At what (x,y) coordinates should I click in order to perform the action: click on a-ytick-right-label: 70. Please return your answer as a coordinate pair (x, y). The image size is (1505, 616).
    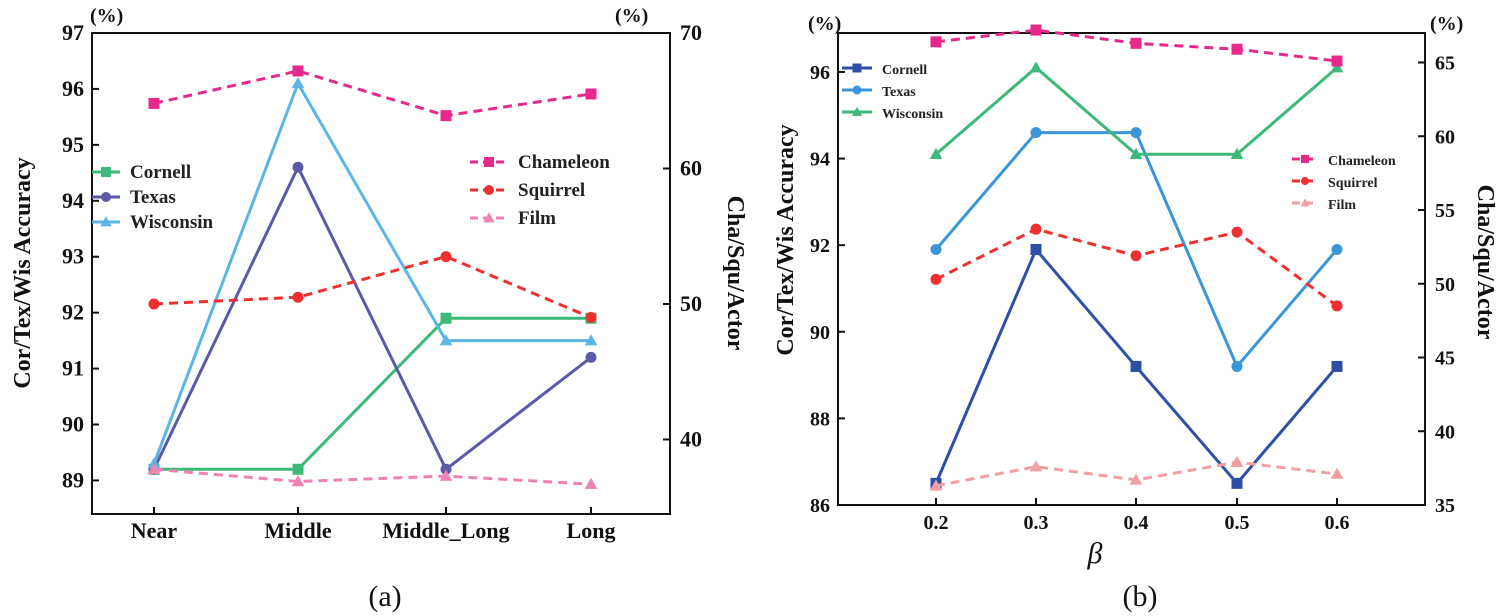
    Looking at the image, I should click on (691, 32).